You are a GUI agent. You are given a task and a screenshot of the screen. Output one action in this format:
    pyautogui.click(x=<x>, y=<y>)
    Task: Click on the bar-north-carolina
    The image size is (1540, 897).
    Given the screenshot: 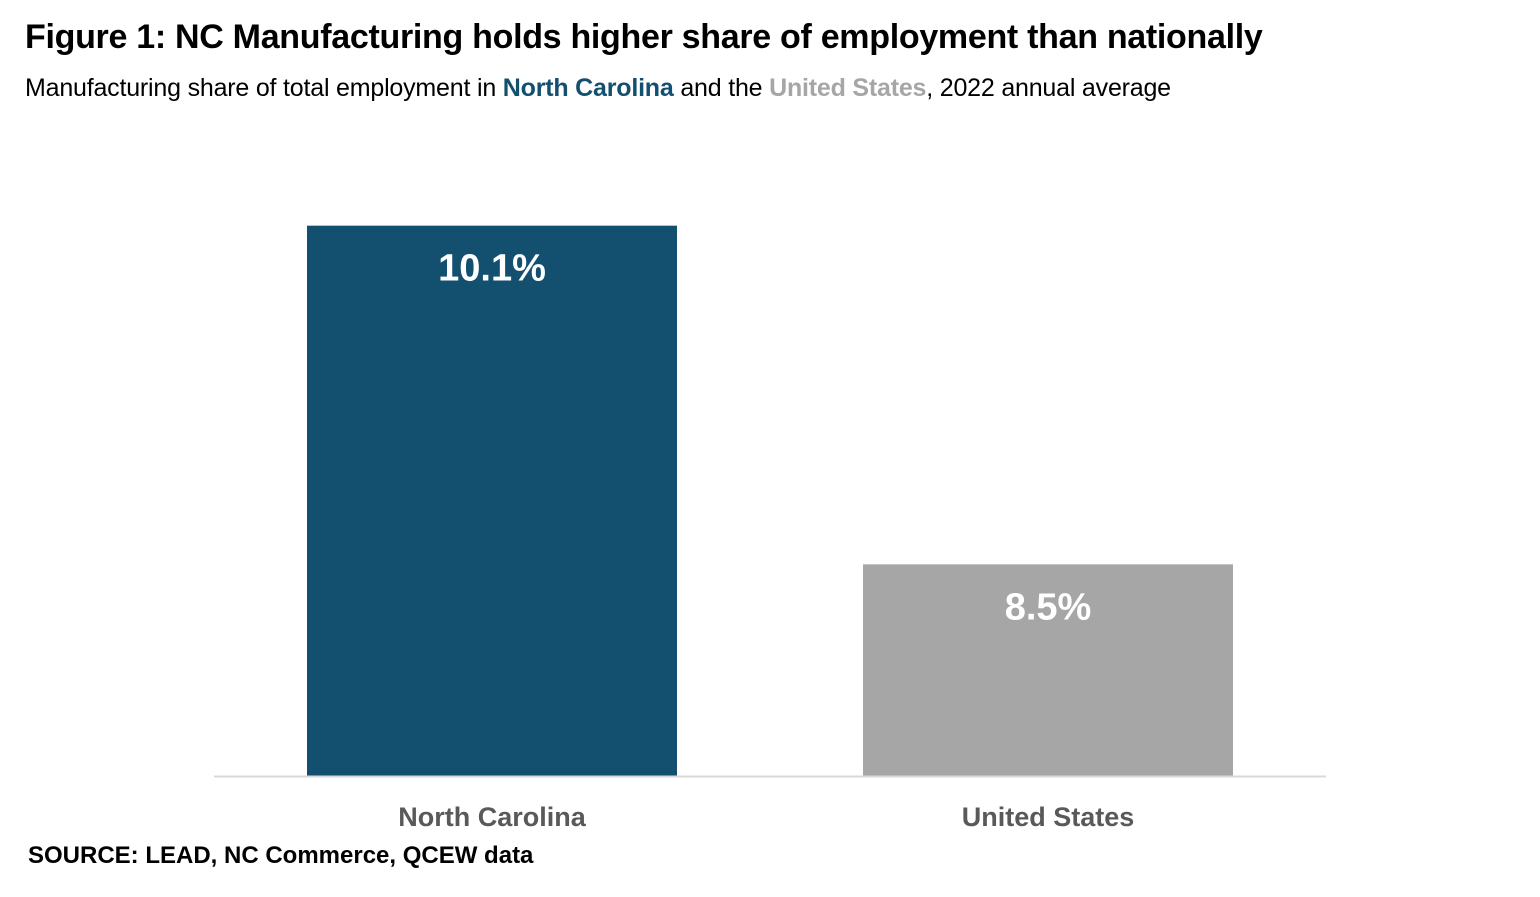 What is the action you would take?
    pyautogui.click(x=492, y=500)
    